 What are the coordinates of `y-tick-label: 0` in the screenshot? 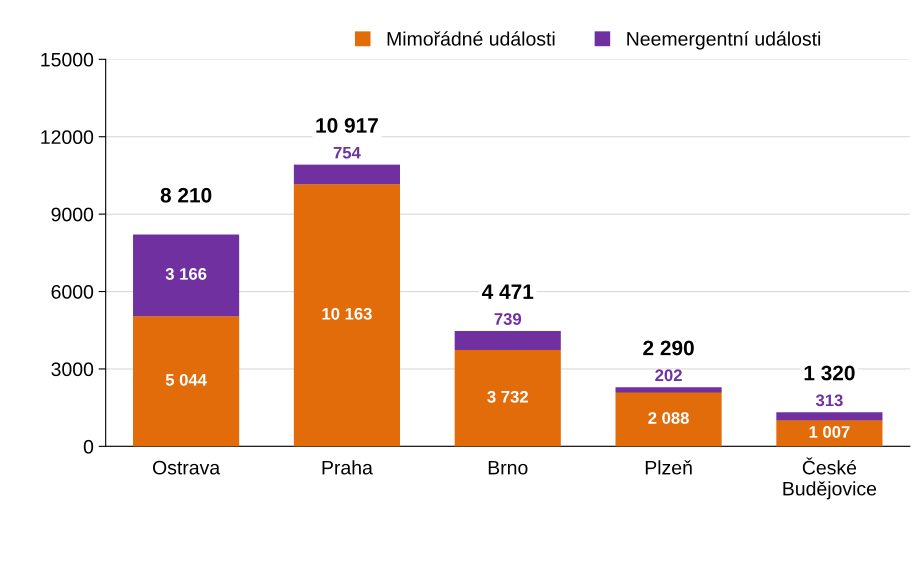 It's located at (89, 447).